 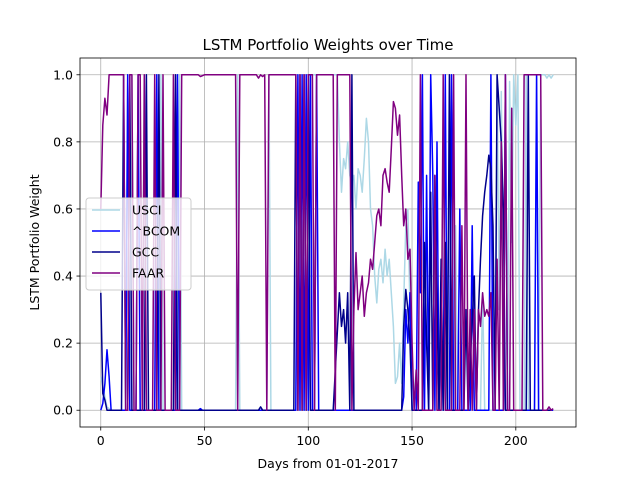 What do you see at coordinates (63, 410) in the screenshot?
I see `y-tick-label: 0.0` at bounding box center [63, 410].